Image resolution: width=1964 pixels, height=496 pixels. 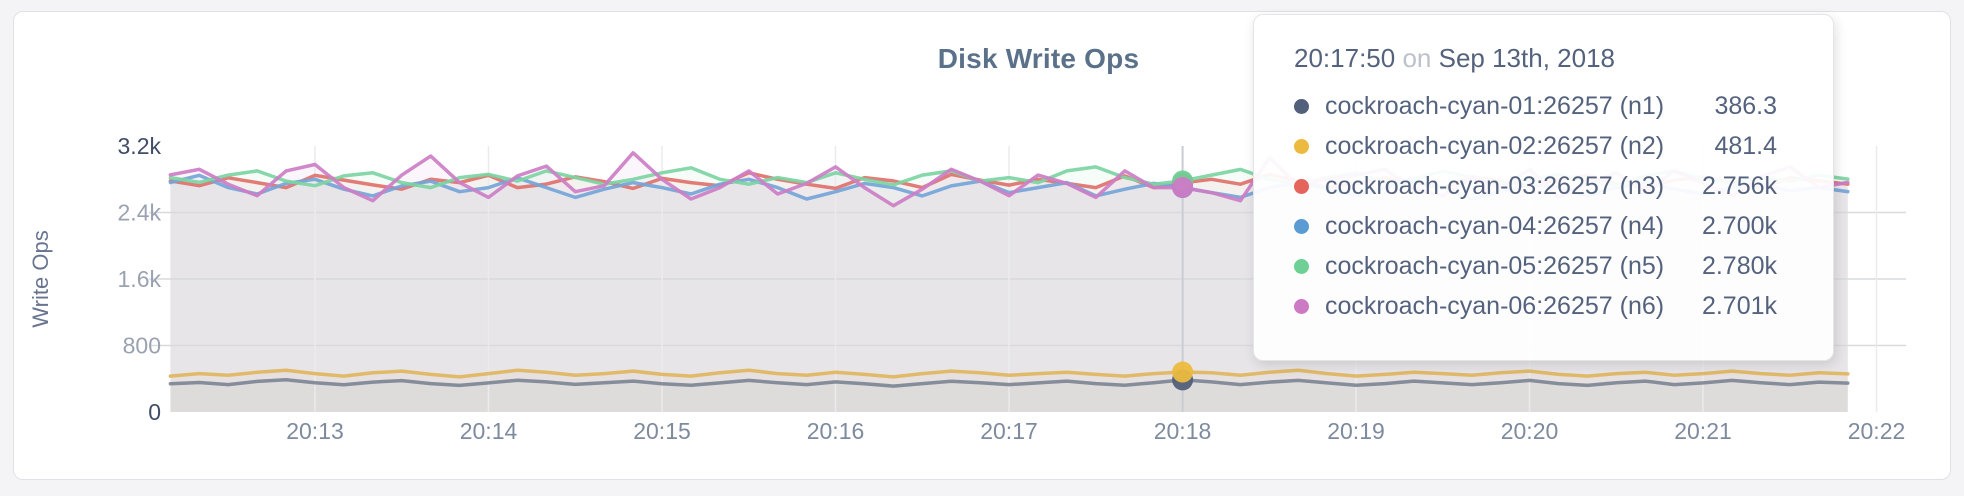 What do you see at coordinates (1345, 58) in the screenshot?
I see `tooltip-time: 20:17:50` at bounding box center [1345, 58].